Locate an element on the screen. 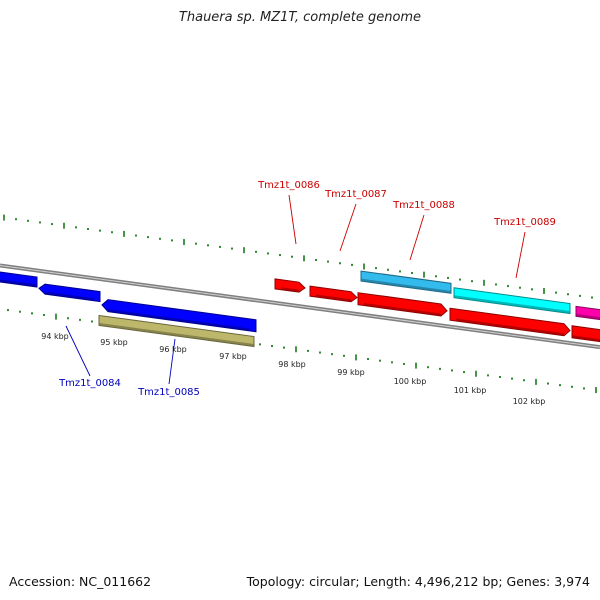 Image resolution: width=600 pixels, height=600 pixels. backbone-highlight is located at coordinates (300, 306).